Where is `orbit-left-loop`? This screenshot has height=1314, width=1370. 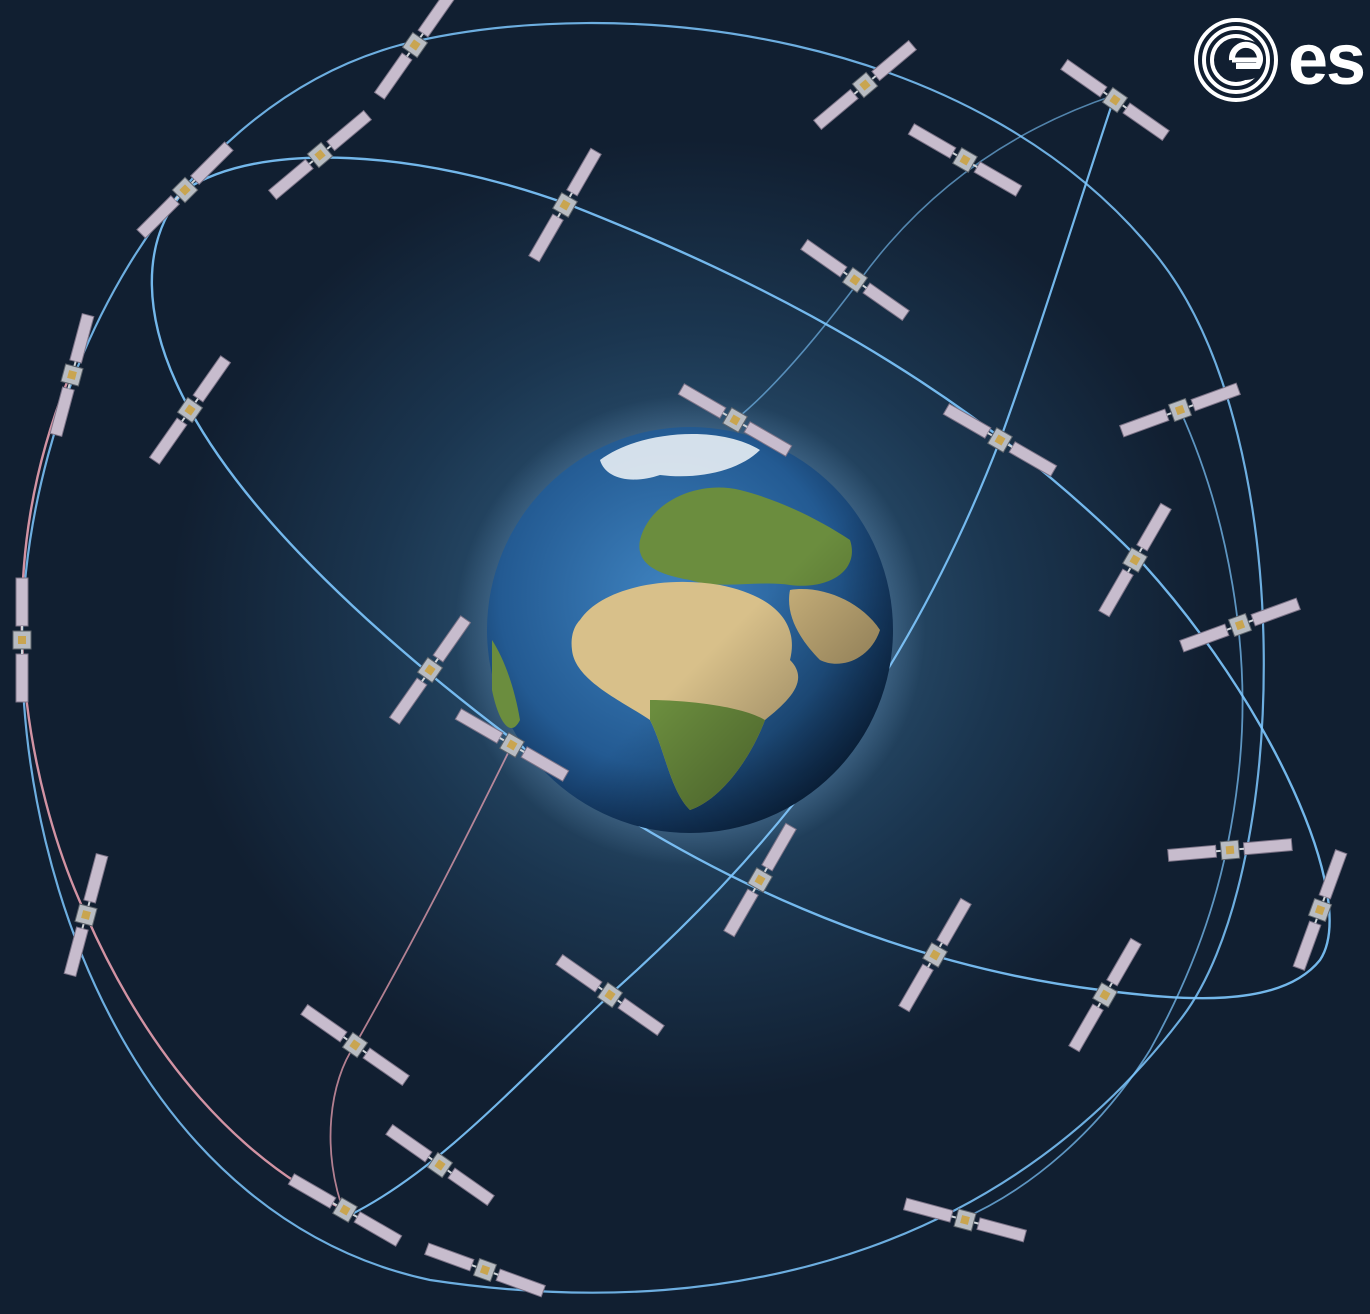 orbit-left-loop is located at coordinates (421, 980).